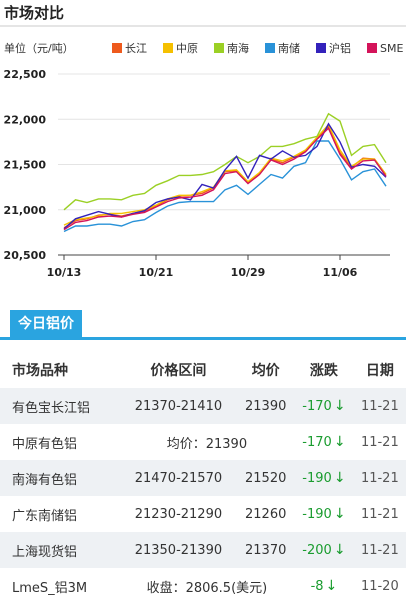 Image resolution: width=406 pixels, height=604 pixels. What do you see at coordinates (379, 586) in the screenshot?
I see `date-cell: 11-20` at bounding box center [379, 586].